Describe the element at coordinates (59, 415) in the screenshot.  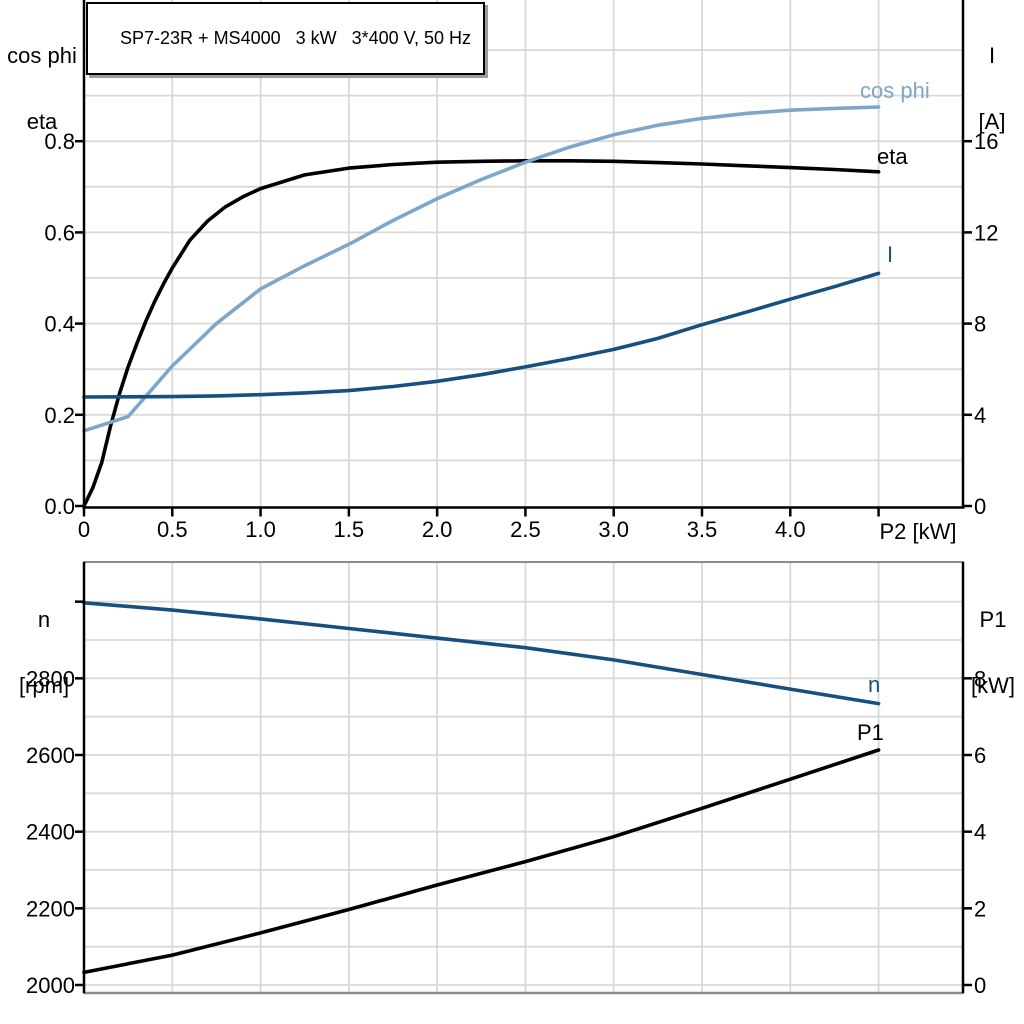
I see `y-left-tick-label: 0.2` at that location.